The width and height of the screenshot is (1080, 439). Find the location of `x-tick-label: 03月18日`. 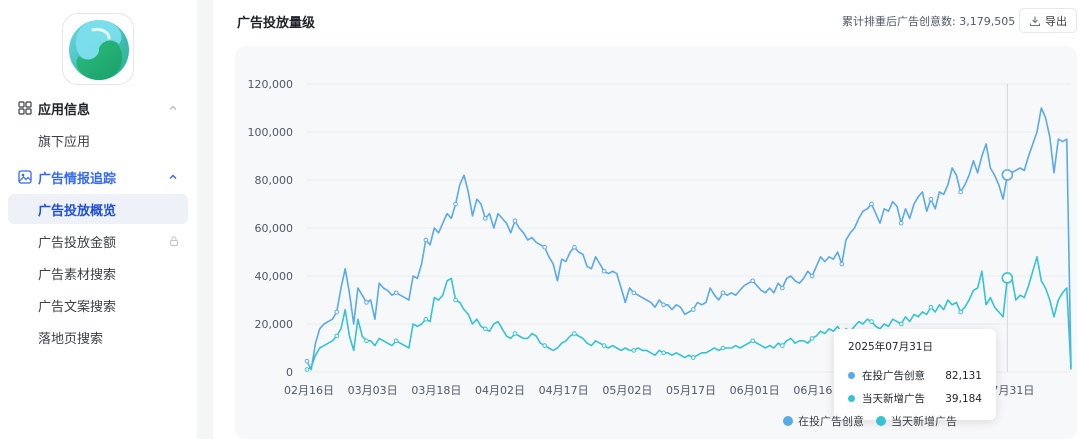

x-tick-label: 03月18日 is located at coordinates (436, 390).